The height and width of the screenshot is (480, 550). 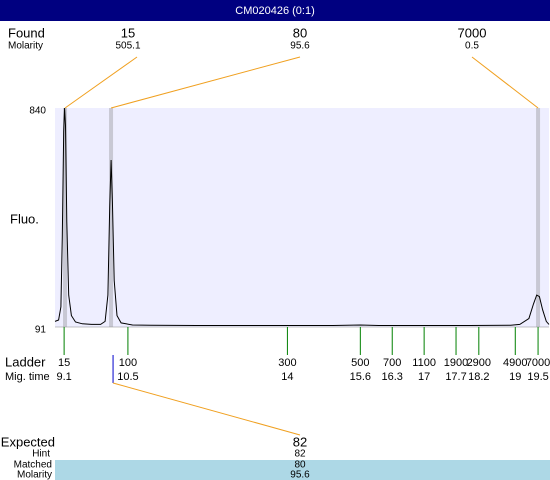 What do you see at coordinates (479, 363) in the screenshot?
I see `ladder-size: 2900` at bounding box center [479, 363].